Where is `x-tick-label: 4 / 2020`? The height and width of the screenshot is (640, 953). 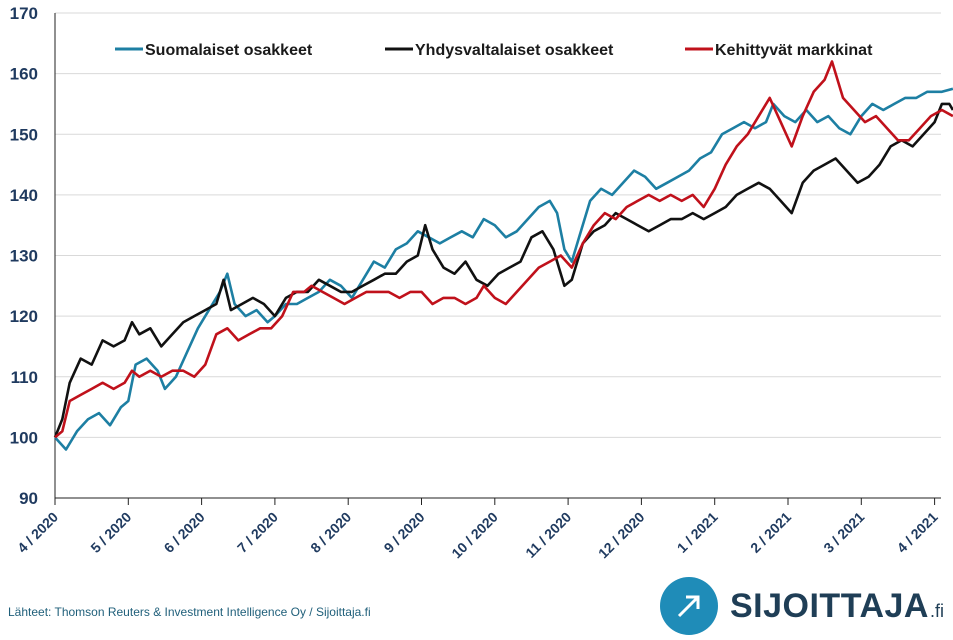 x-tick-label: 4 / 2020 is located at coordinates (37, 532).